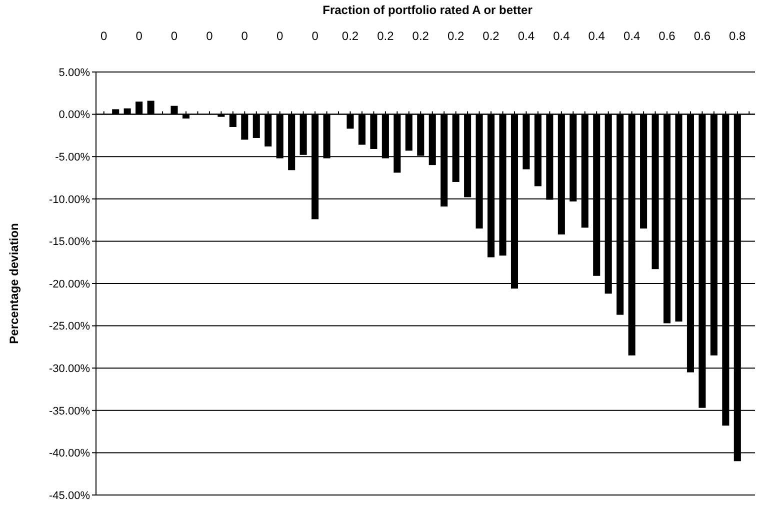 The height and width of the screenshot is (511, 759). What do you see at coordinates (72, 157) in the screenshot?
I see `y-tick-label: -5.00%` at bounding box center [72, 157].